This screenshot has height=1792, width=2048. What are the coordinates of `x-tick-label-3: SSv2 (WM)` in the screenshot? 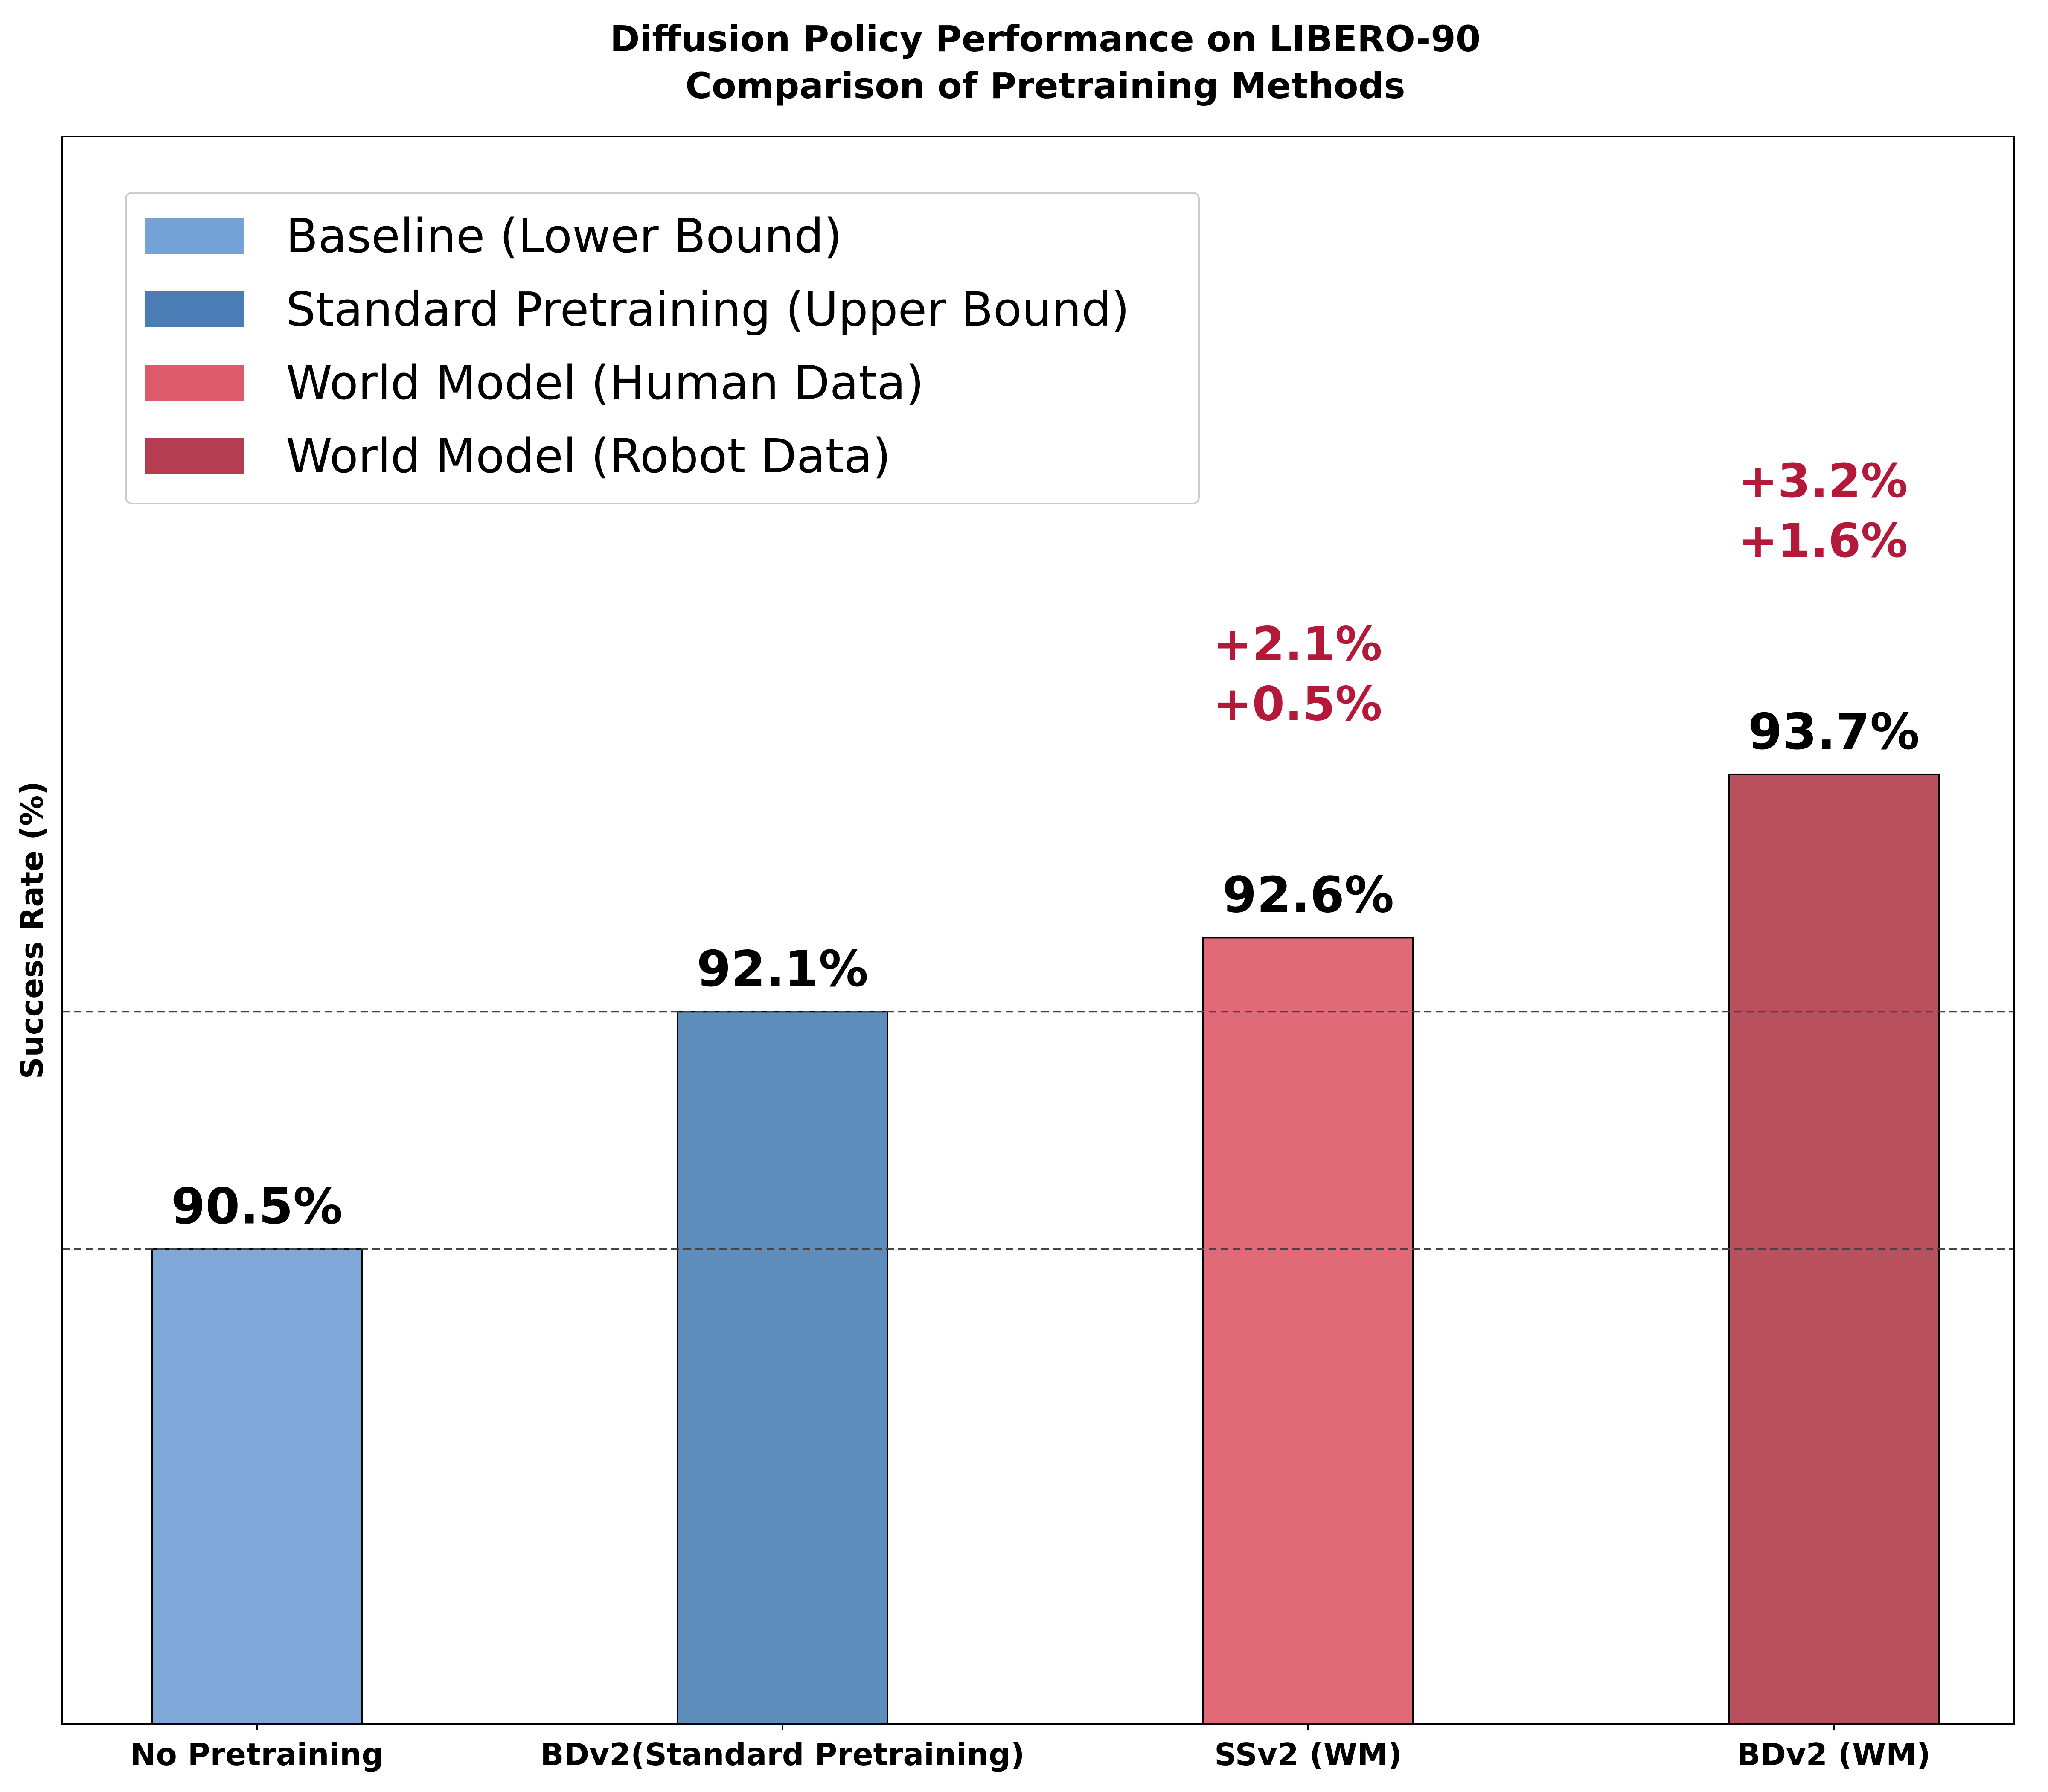 It's located at (1308, 1754).